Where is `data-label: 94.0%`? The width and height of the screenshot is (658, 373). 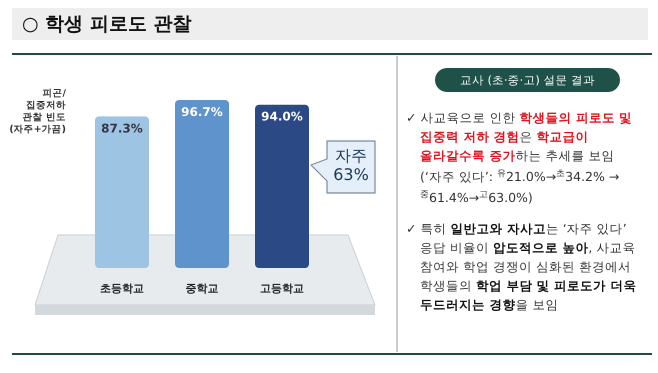
data-label: 94.0% is located at coordinates (282, 117).